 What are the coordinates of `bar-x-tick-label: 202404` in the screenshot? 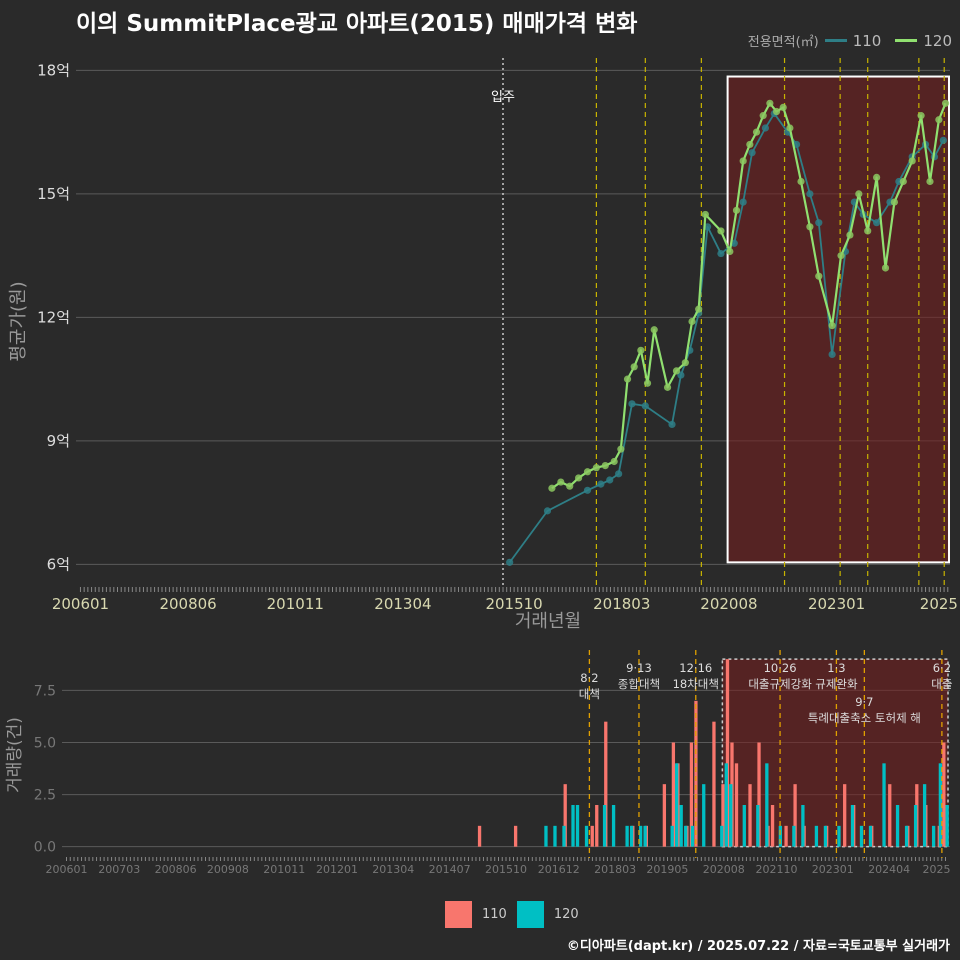 It's located at (889, 869).